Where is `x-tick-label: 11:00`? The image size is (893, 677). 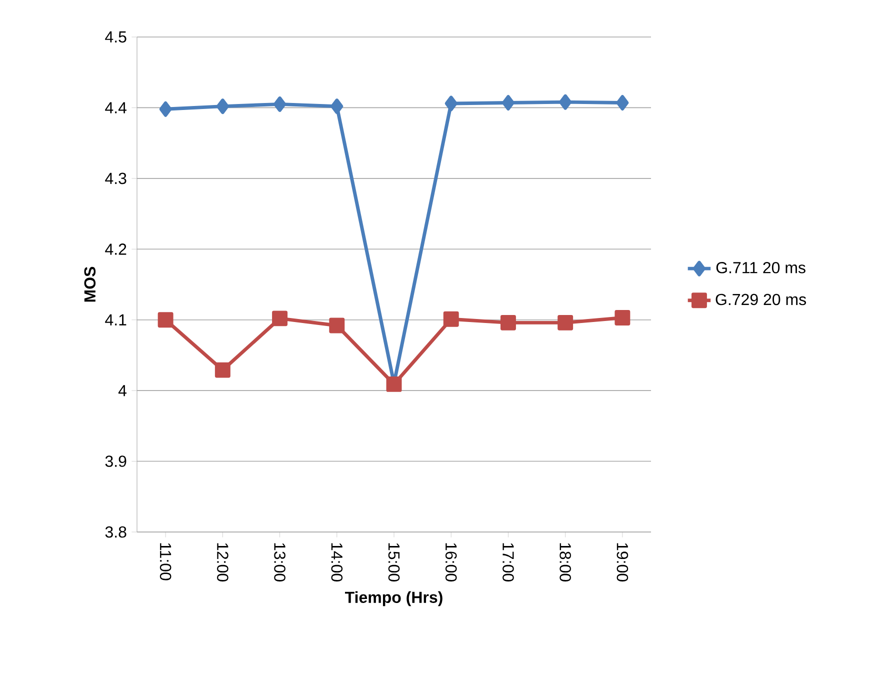
x-tick-label: 11:00 is located at coordinates (166, 561).